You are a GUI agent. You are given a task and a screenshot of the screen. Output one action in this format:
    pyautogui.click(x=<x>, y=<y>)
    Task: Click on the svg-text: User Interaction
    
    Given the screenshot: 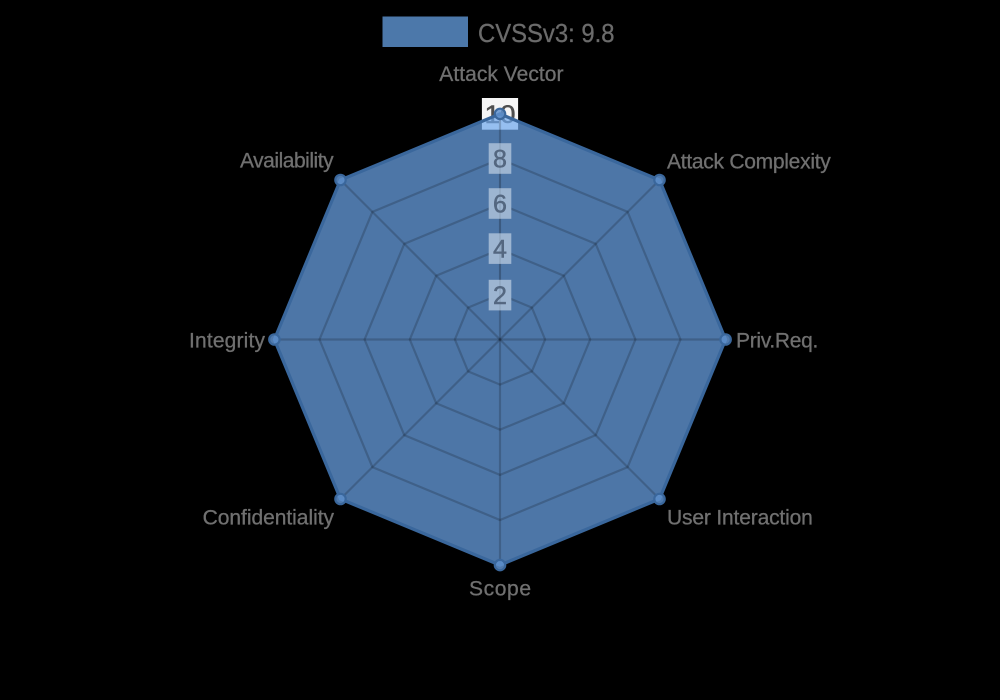 What is the action you would take?
    pyautogui.click(x=740, y=518)
    